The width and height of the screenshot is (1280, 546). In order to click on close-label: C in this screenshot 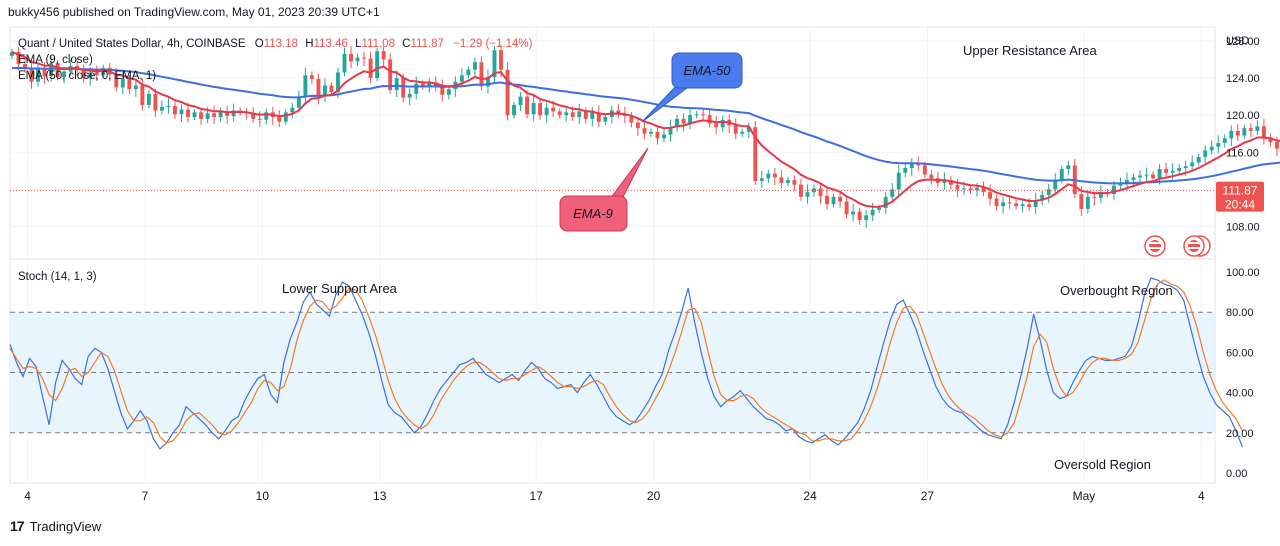, I will do `click(406, 44)`.